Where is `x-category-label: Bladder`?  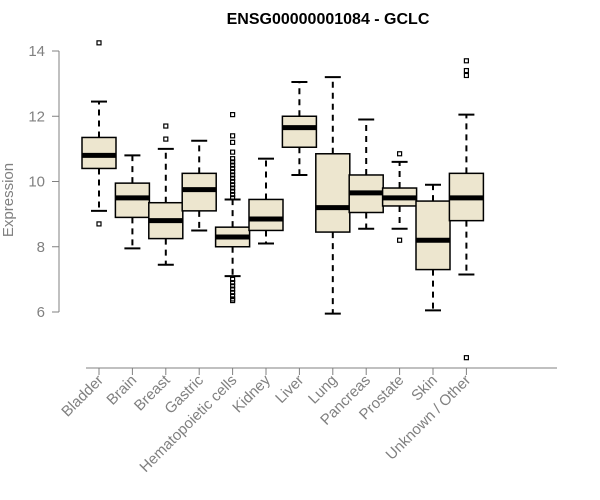 x-category-label: Bladder is located at coordinates (82, 396).